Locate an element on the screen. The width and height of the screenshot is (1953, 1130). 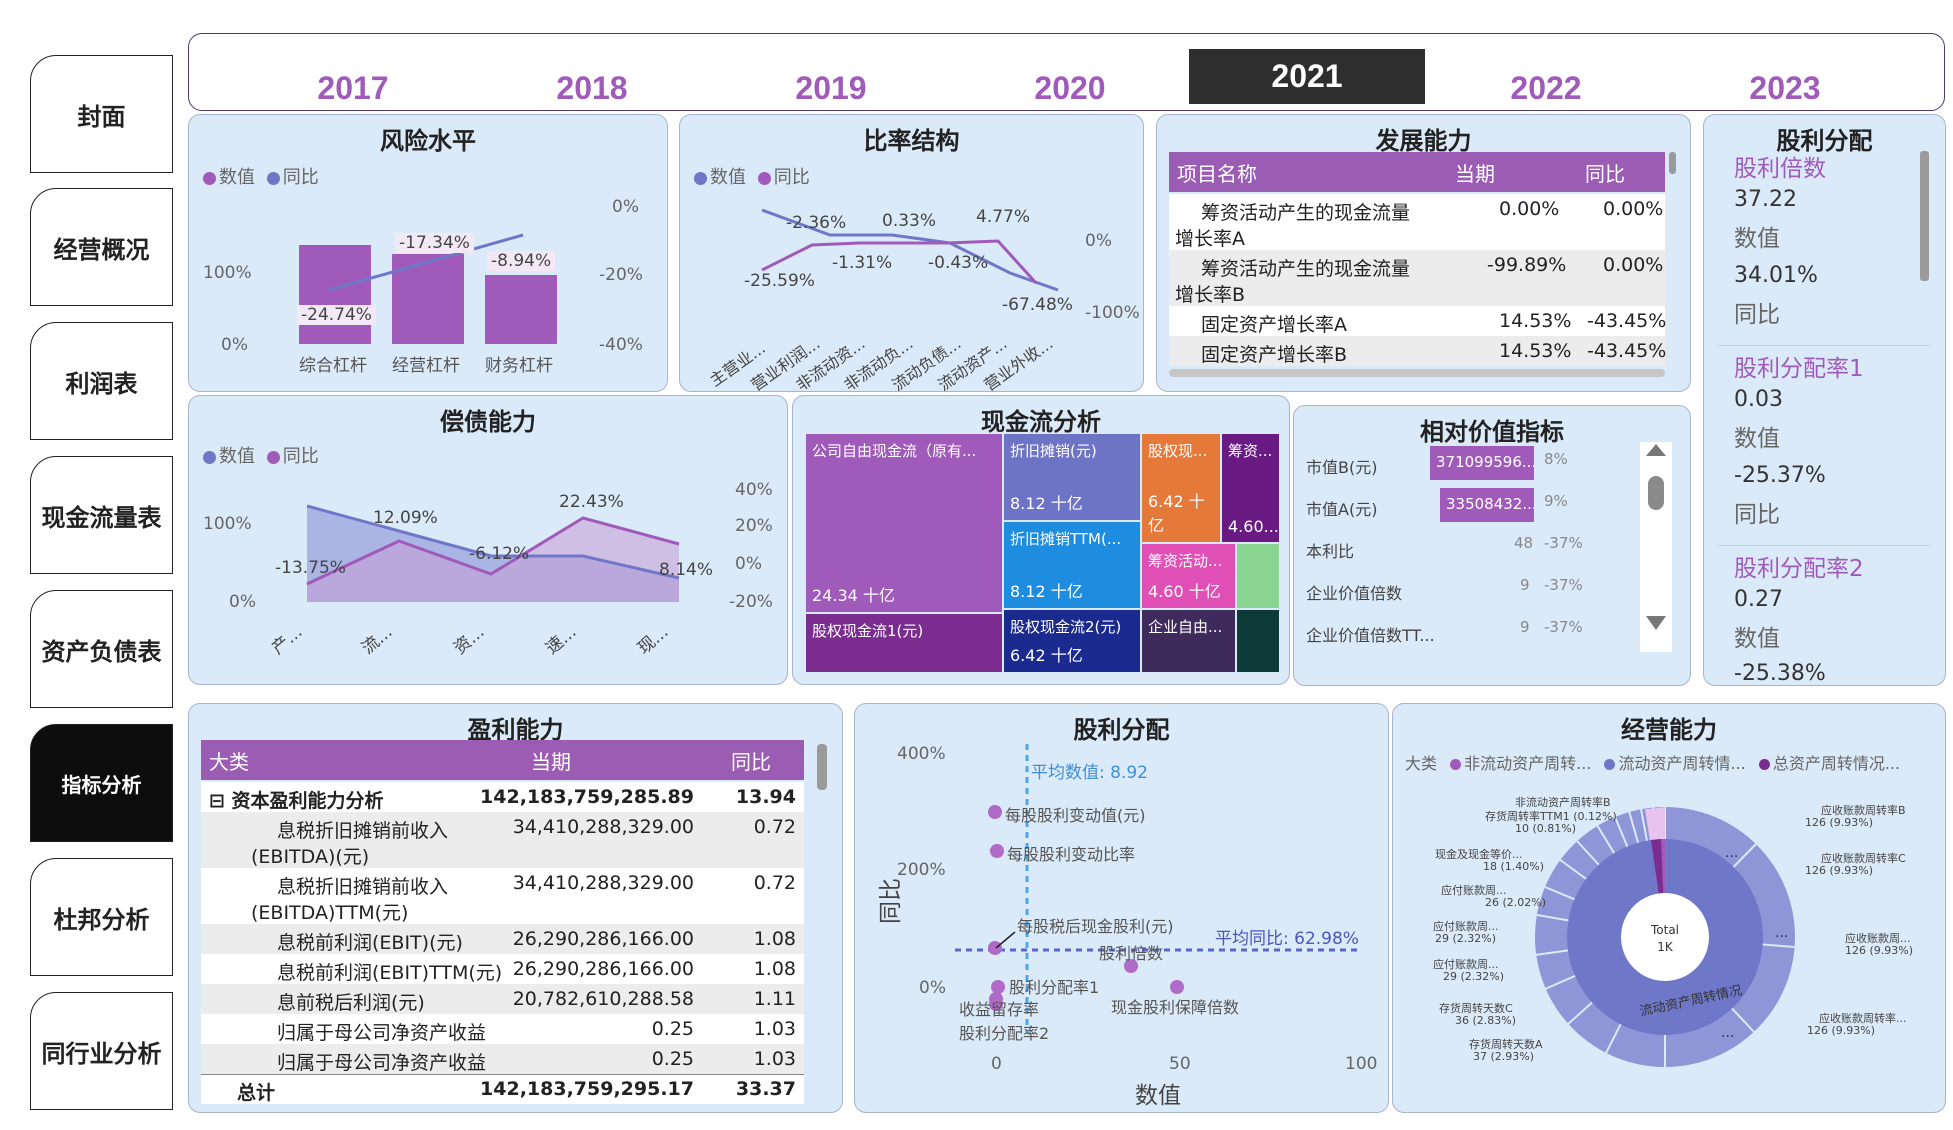
cell: 固定资产增长率A is located at coordinates (1274, 325).